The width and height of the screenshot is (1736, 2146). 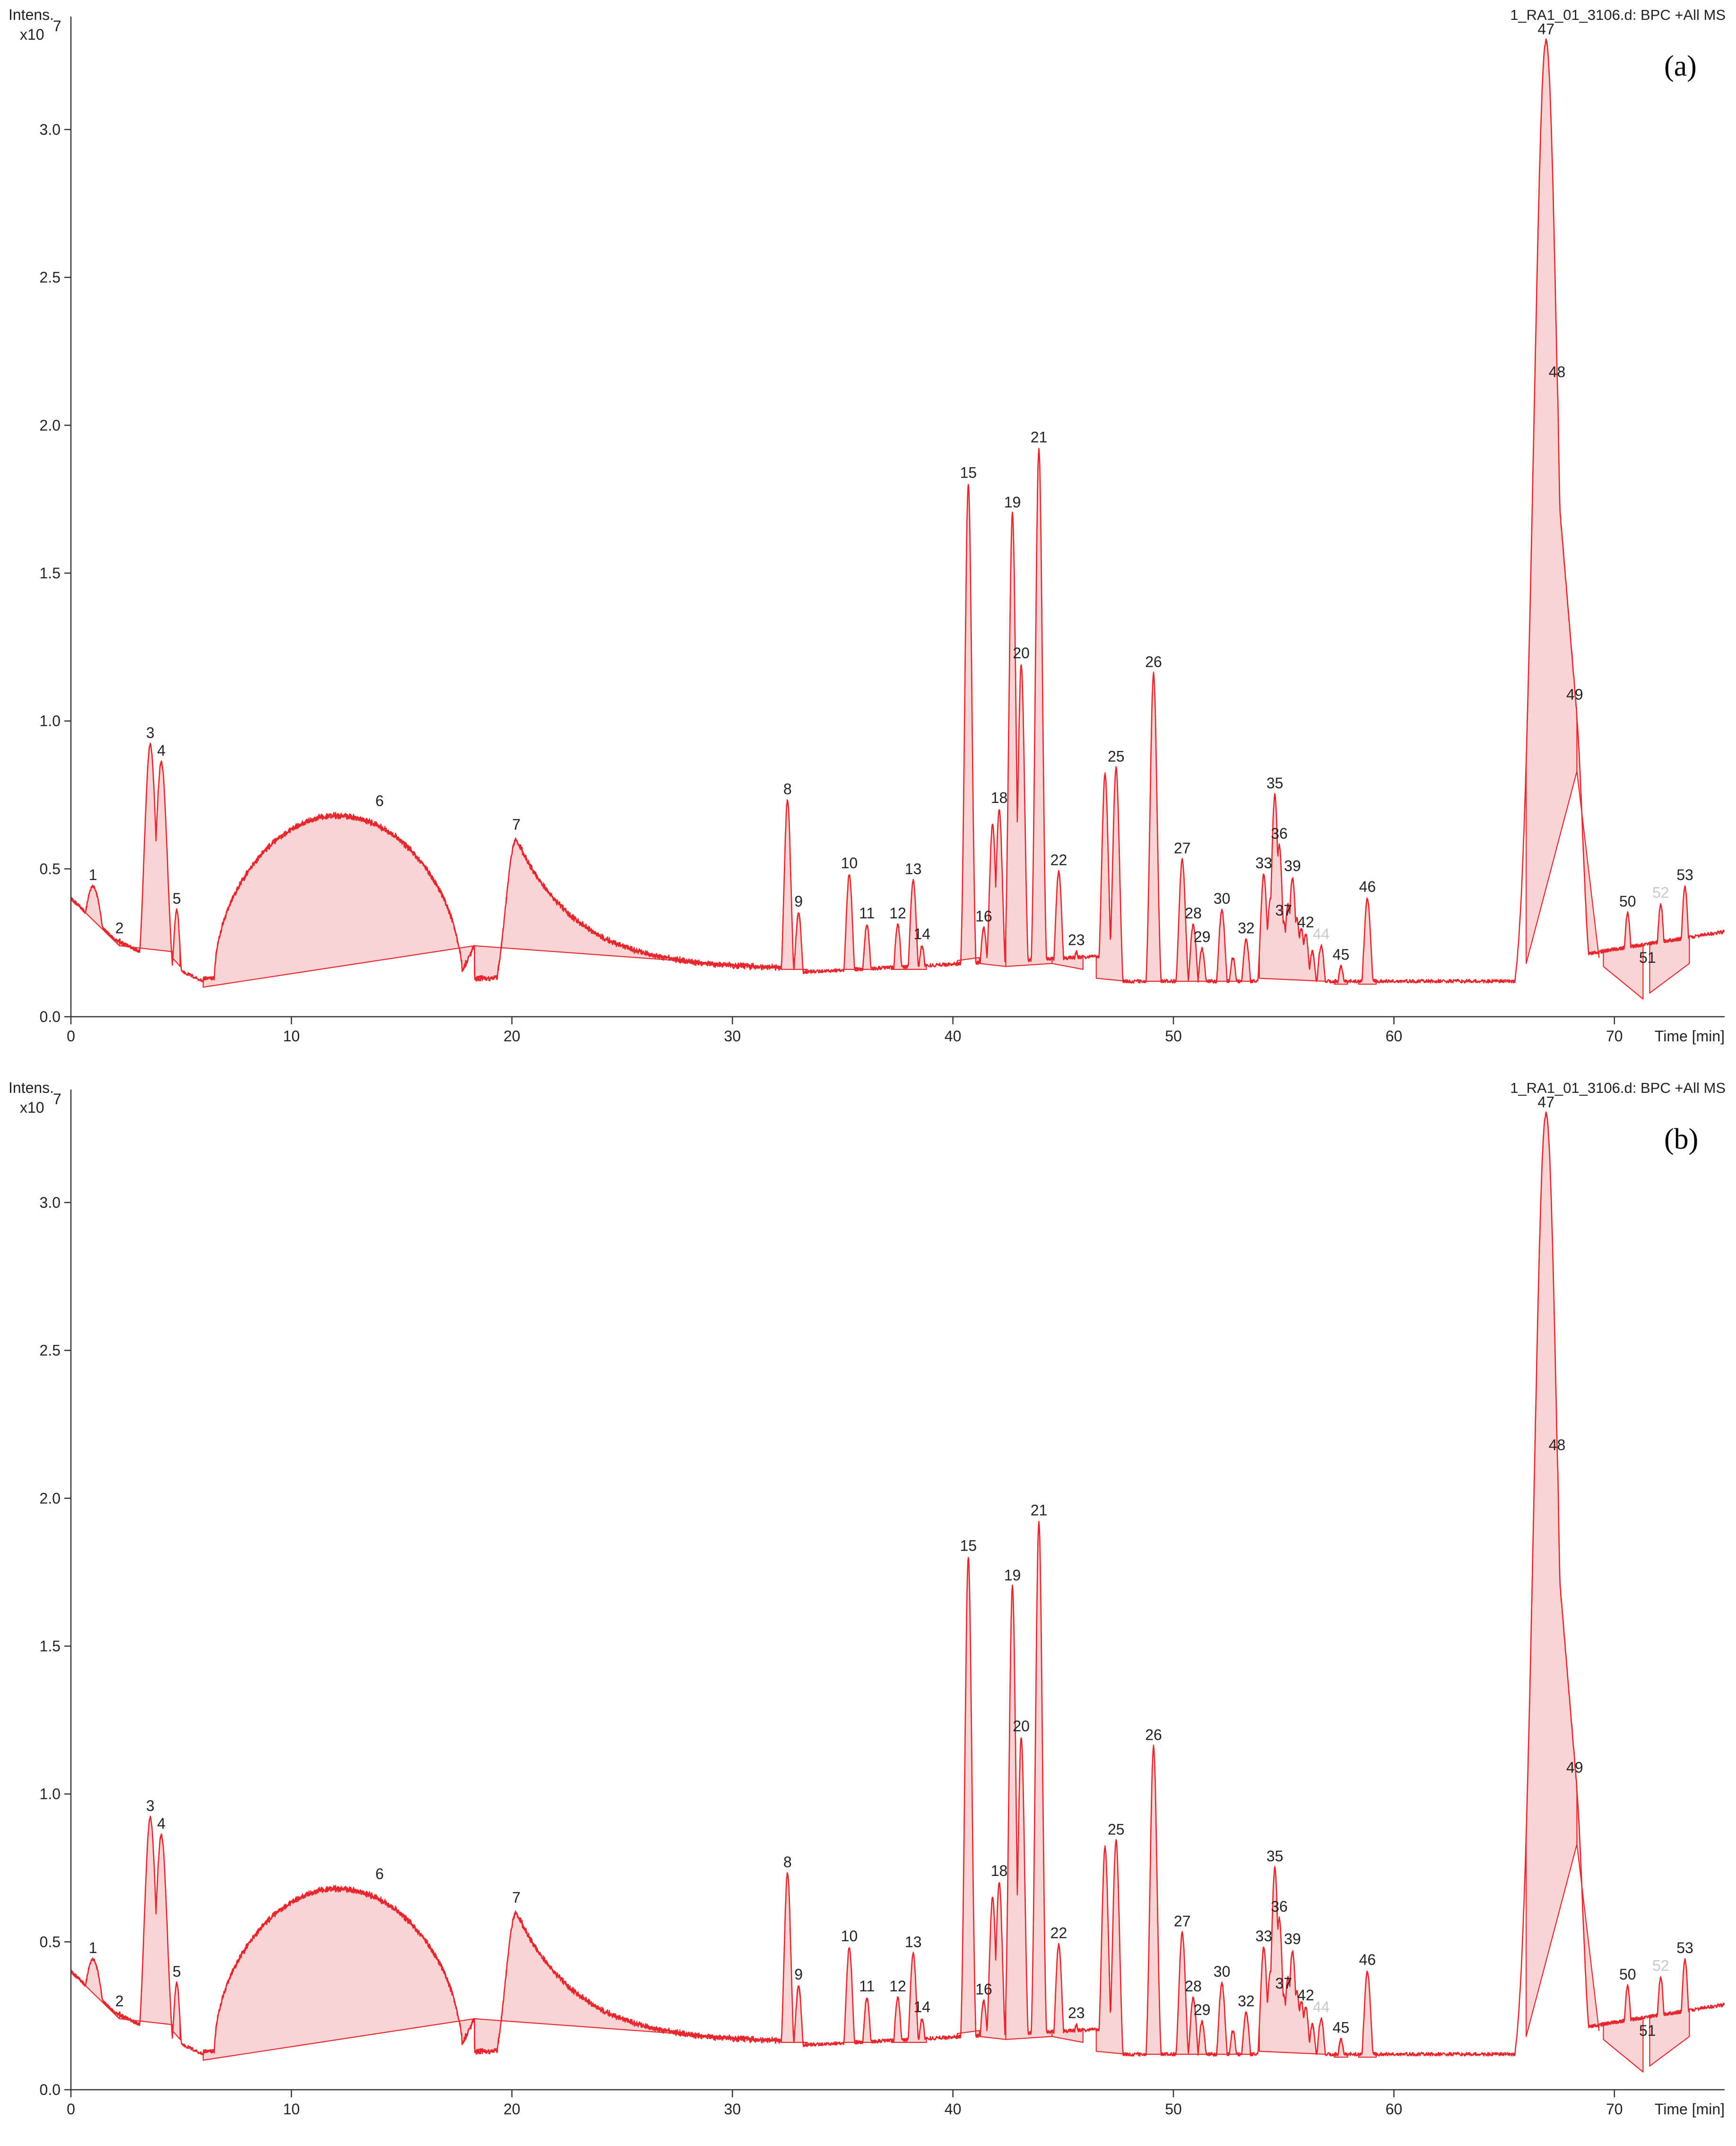 What do you see at coordinates (867, 913) in the screenshot?
I see `peak-label: 11` at bounding box center [867, 913].